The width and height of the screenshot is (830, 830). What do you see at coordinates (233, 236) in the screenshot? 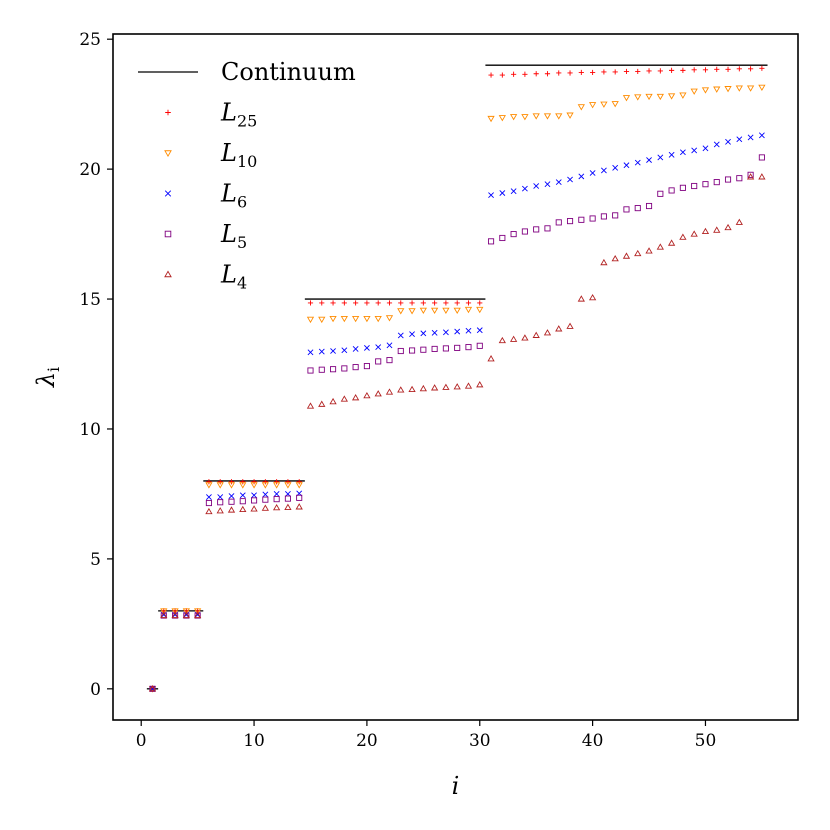
I see `legend-label: L5` at bounding box center [233, 236].